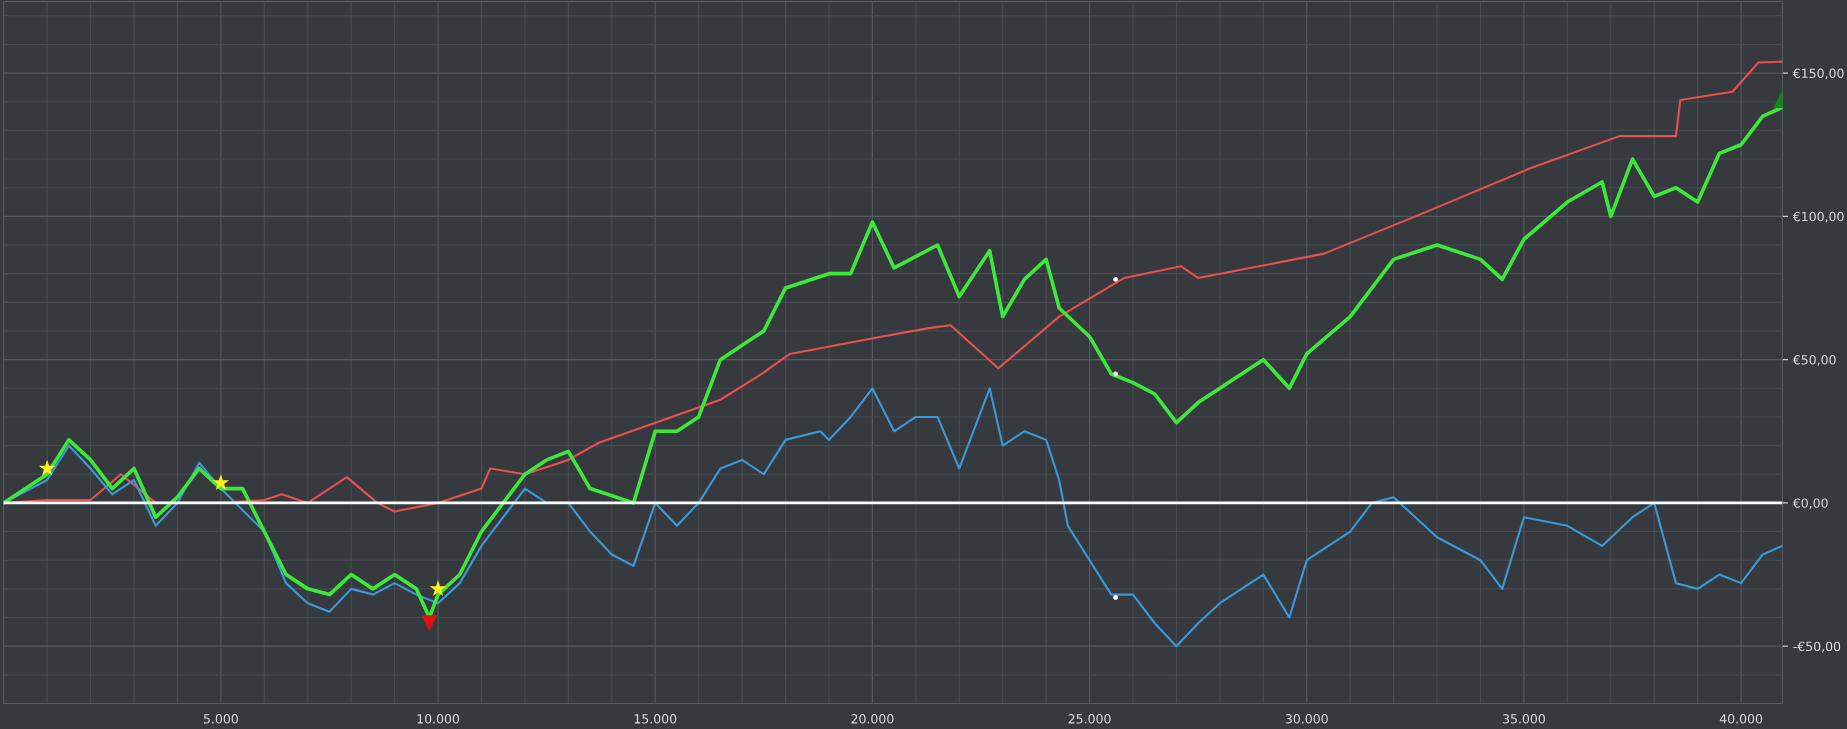 The image size is (1847, 729). What do you see at coordinates (1817, 647) in the screenshot?
I see `y-tick-label: -€50,00` at bounding box center [1817, 647].